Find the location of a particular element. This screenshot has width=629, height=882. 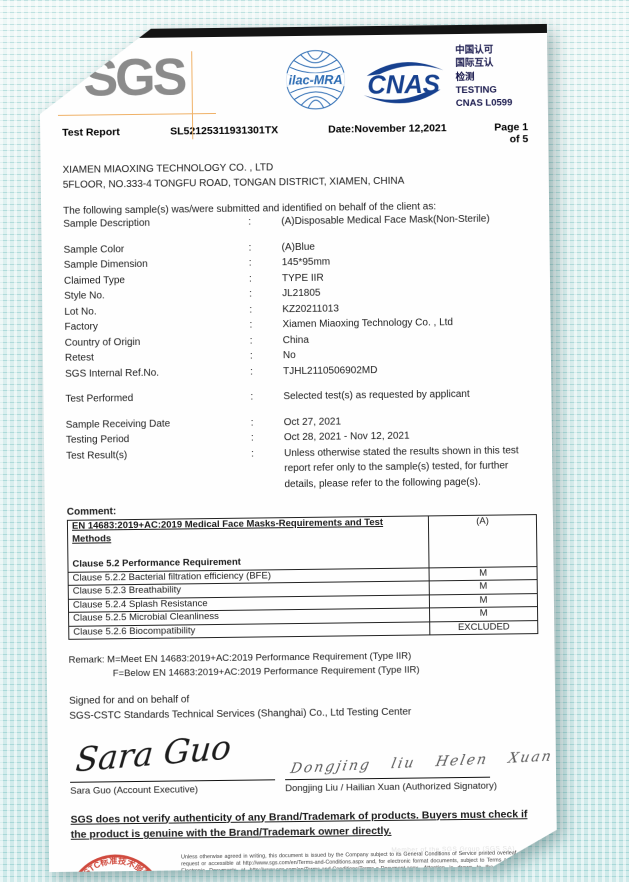

field-label: Test Performed is located at coordinates (99, 399).